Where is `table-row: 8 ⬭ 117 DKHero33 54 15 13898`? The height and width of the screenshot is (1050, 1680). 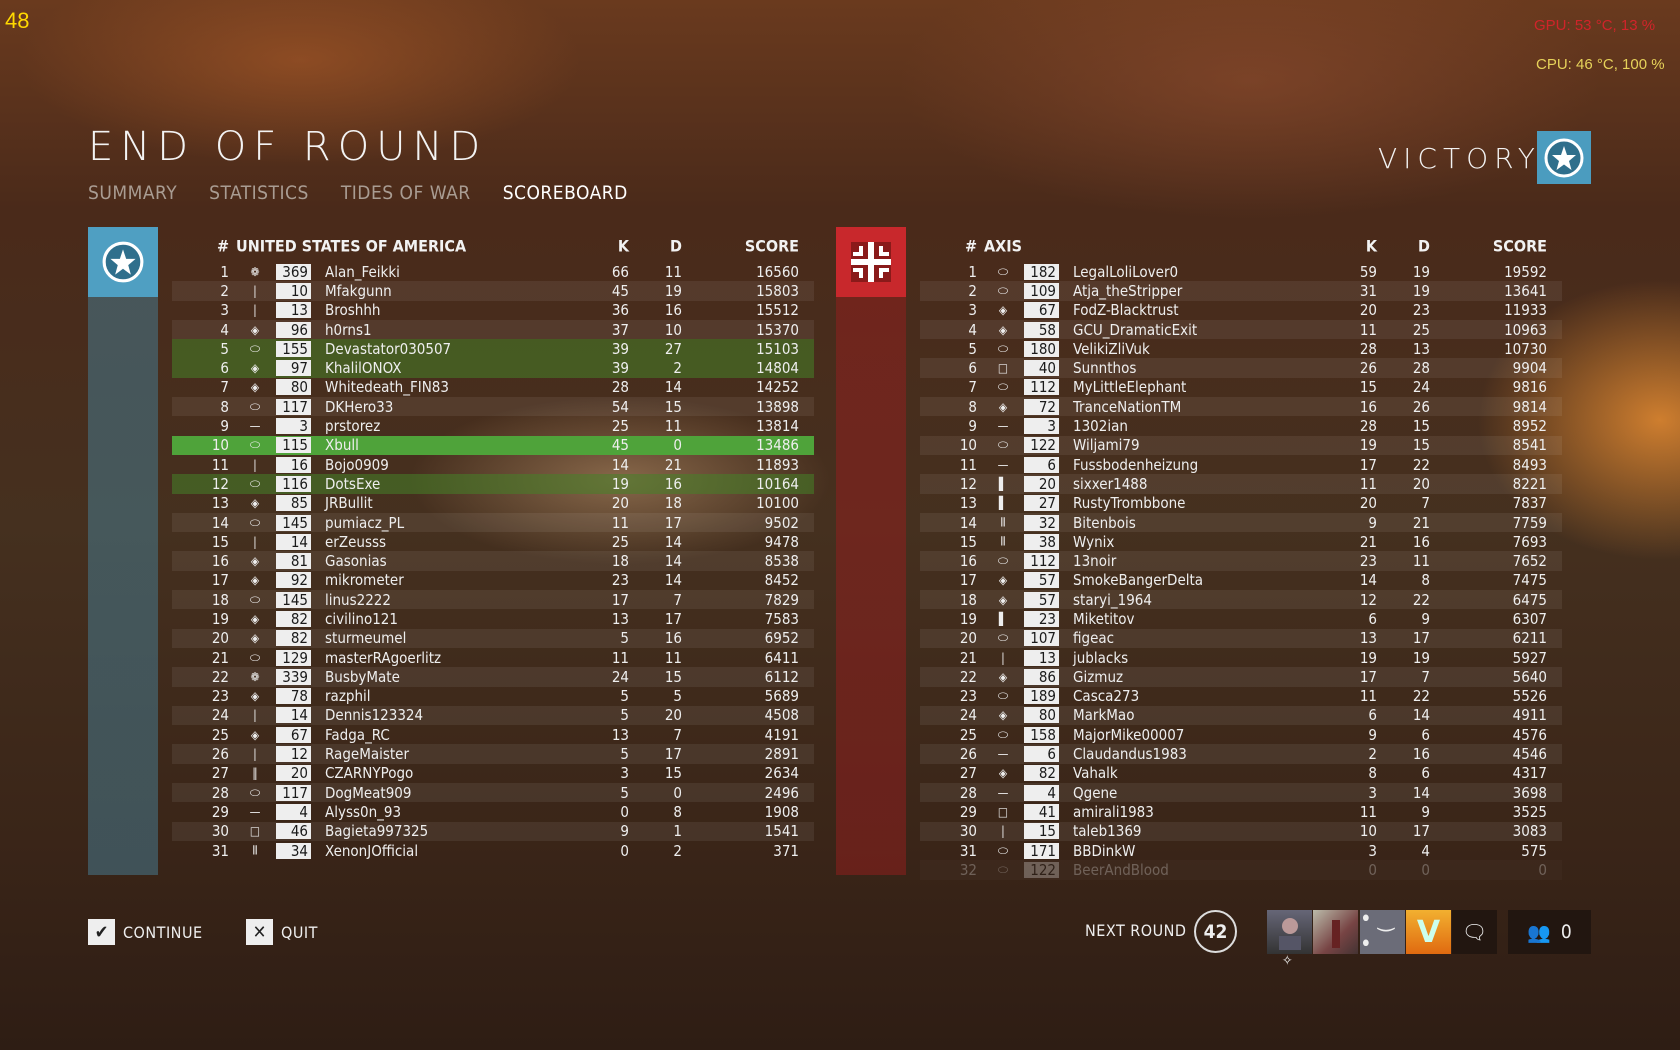
table-row: 8 ⬭ 117 DKHero33 54 15 13898 is located at coordinates (493, 407).